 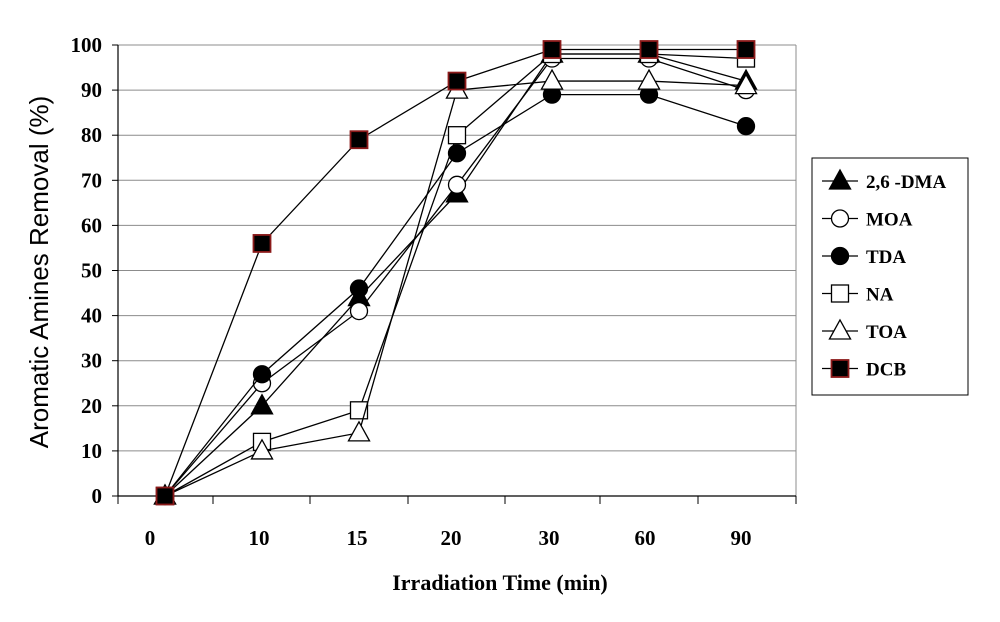 I want to click on legend-label: 2,6 -DMA, so click(x=906, y=182).